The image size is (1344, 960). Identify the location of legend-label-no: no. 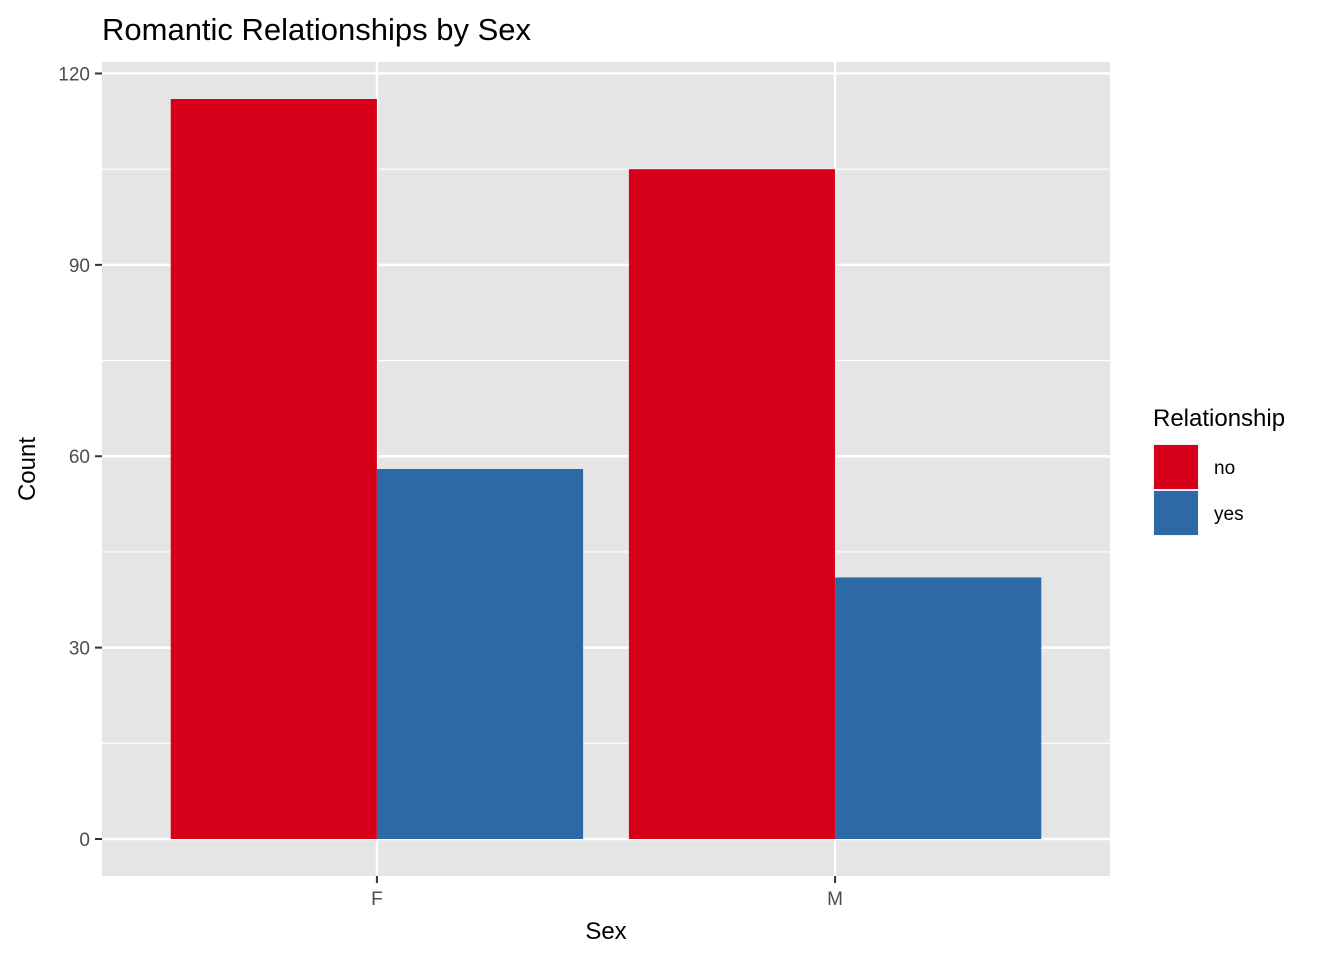
(1224, 468).